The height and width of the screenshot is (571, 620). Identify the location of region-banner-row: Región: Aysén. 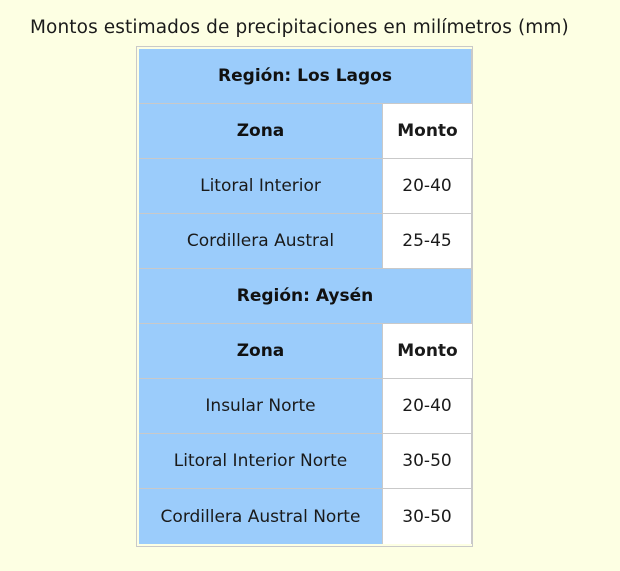
(305, 296).